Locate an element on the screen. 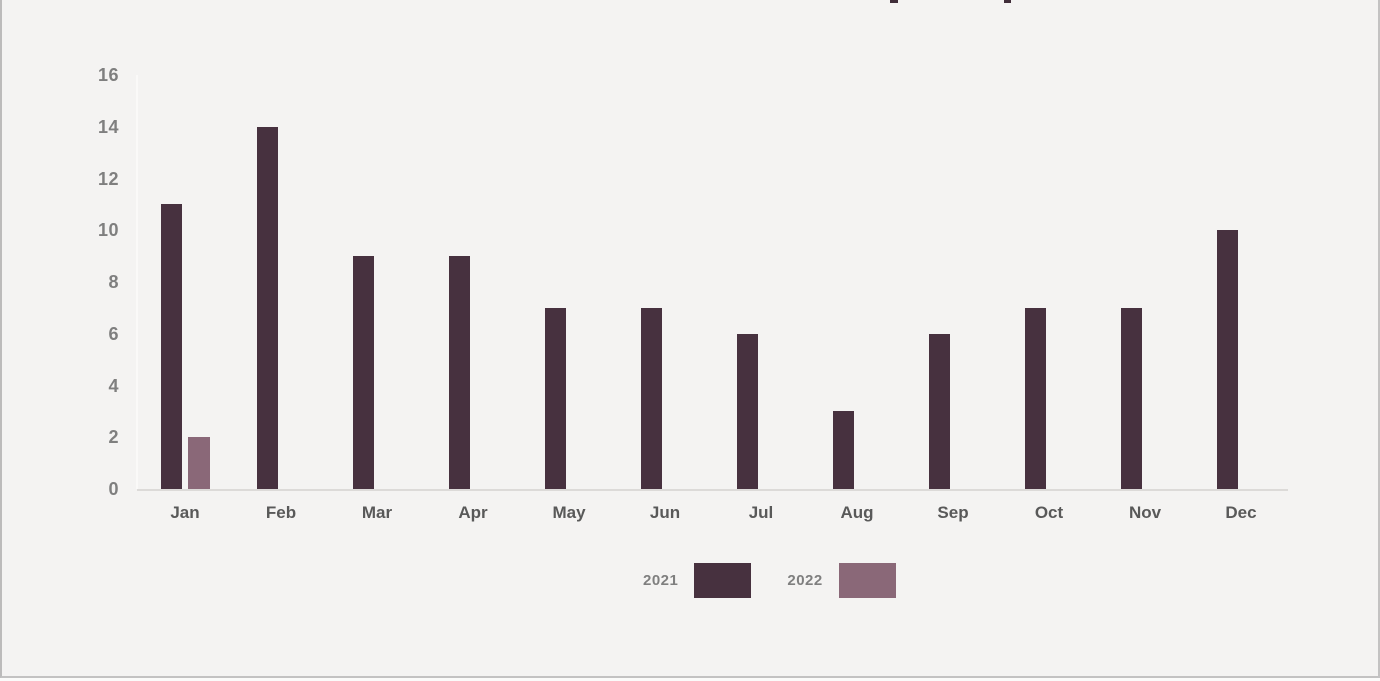 The width and height of the screenshot is (1380, 681). chart-title-clipped is located at coordinates (690, 2).